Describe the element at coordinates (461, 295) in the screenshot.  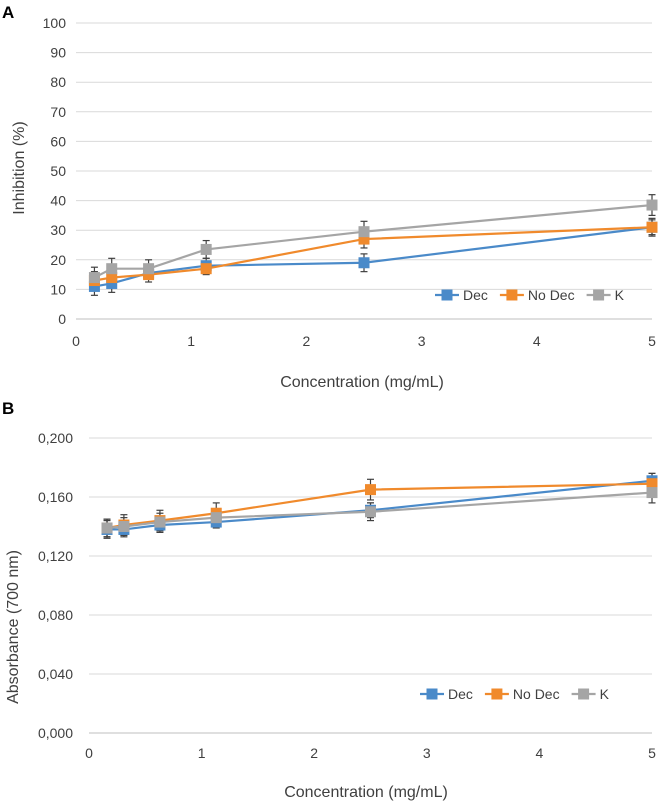
I see `panel-a-legend-item-dec: Dec` at that location.